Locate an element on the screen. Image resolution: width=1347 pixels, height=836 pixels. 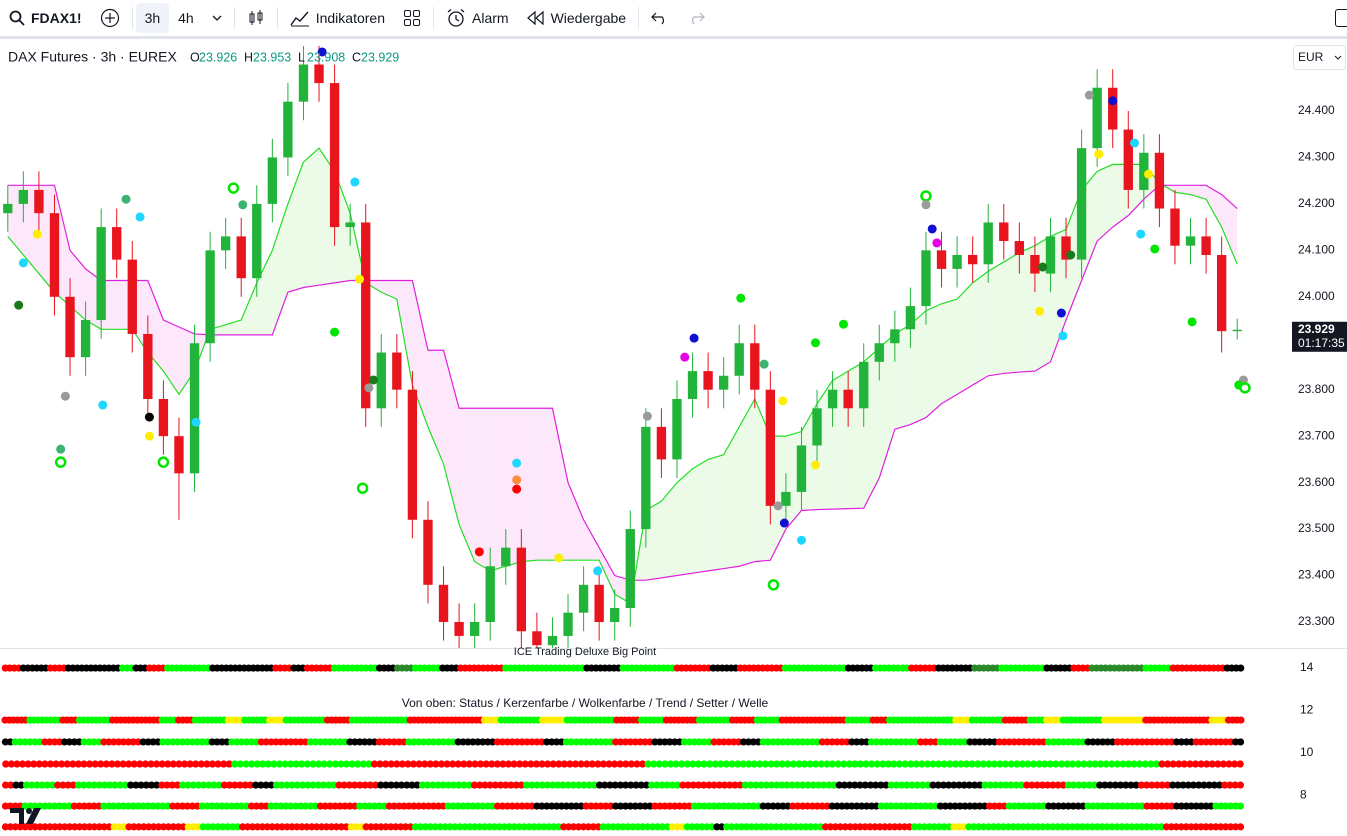
redo-icon is located at coordinates (698, 18).